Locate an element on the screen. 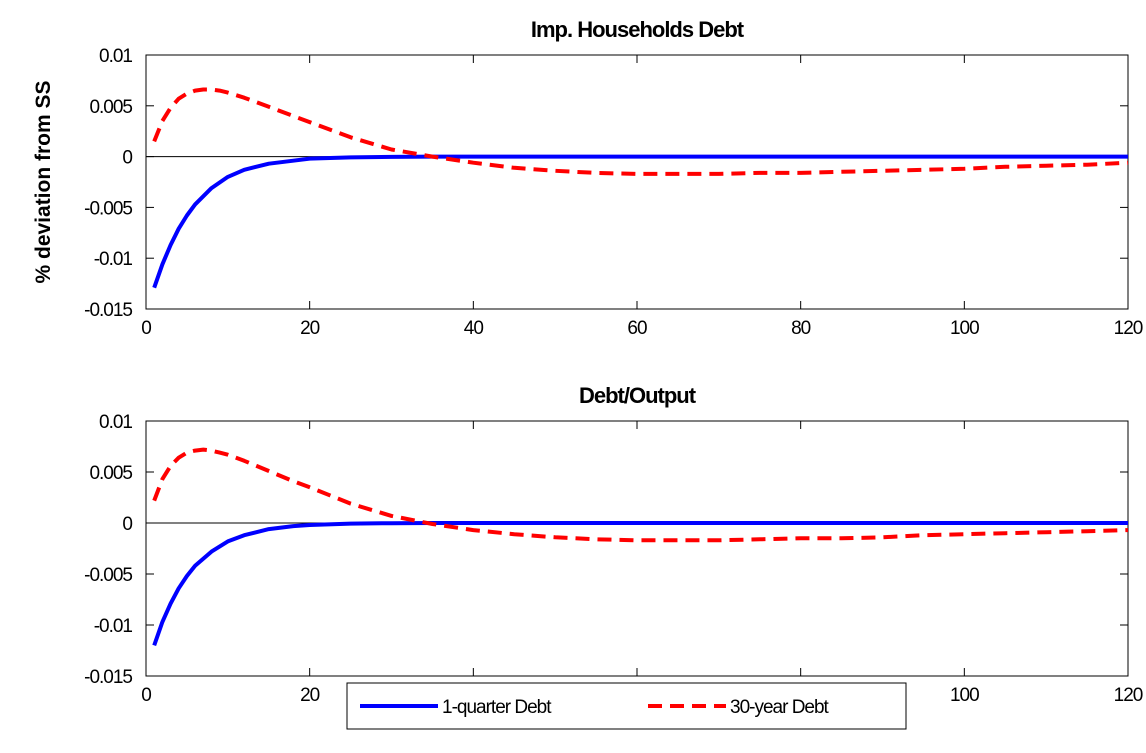 Image resolution: width=1146 pixels, height=753 pixels. x-tick-label: 80 is located at coordinates (801, 328).